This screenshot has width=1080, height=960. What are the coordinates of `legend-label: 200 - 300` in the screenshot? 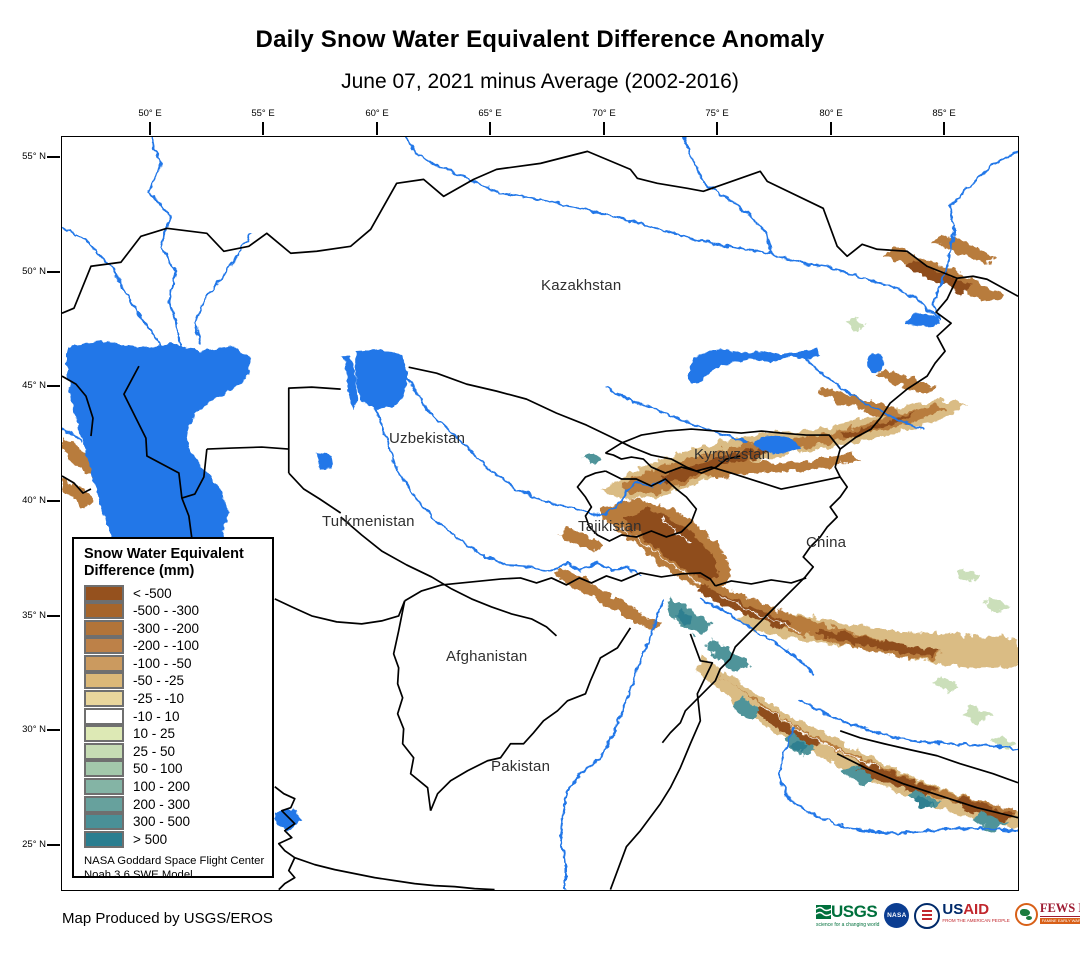 It's located at (162, 804).